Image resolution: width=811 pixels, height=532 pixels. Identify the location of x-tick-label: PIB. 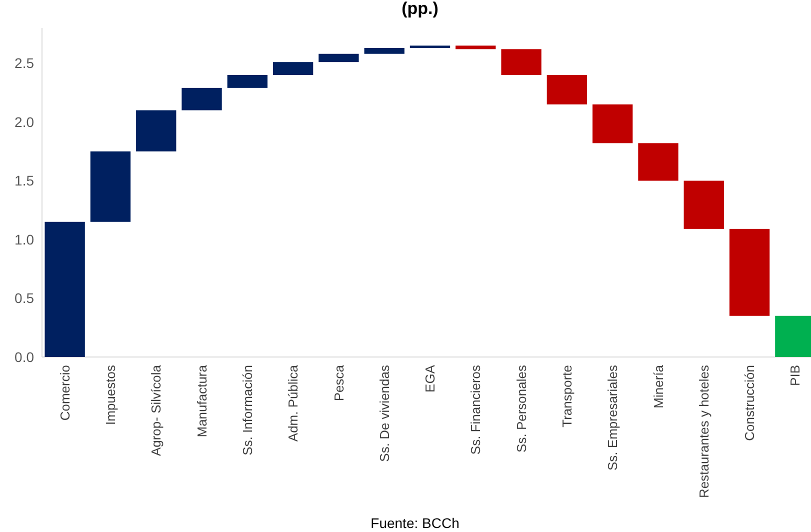
(795, 375).